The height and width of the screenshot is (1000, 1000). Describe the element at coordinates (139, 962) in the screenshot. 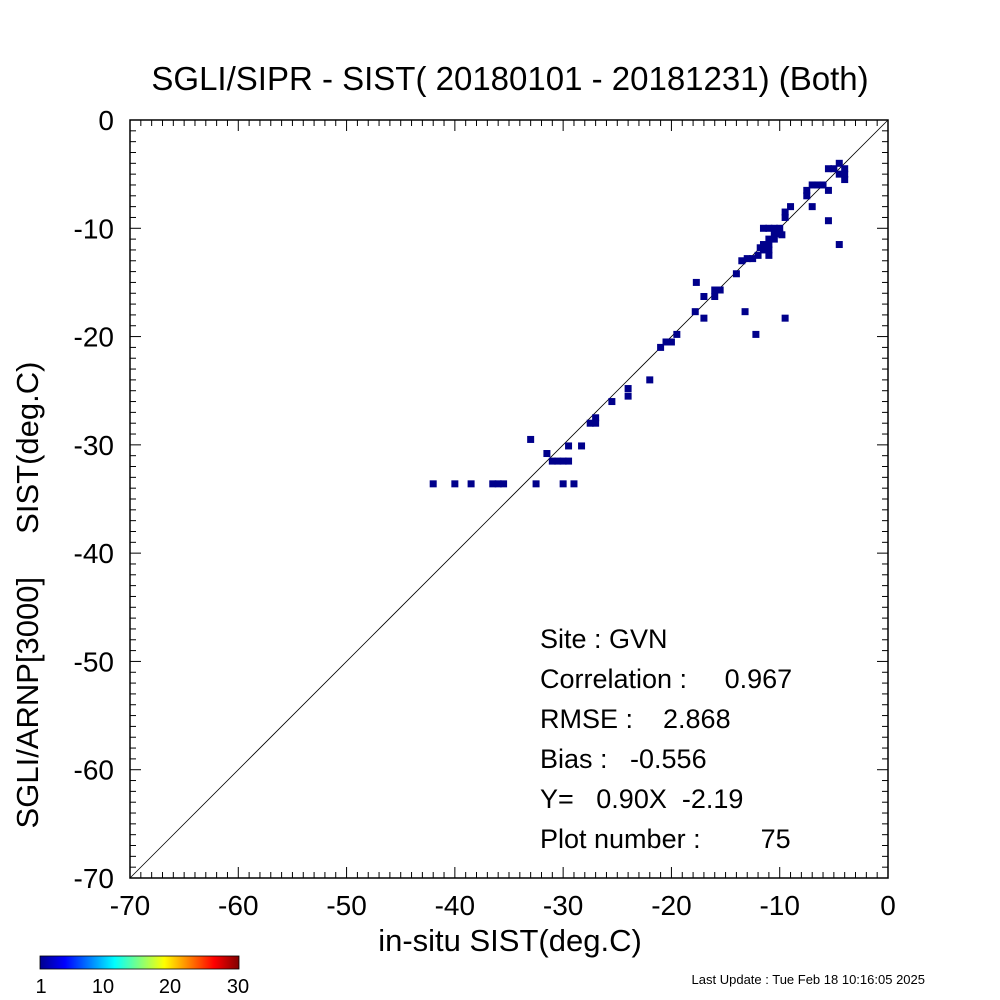

I see `colorbar-gradient` at that location.